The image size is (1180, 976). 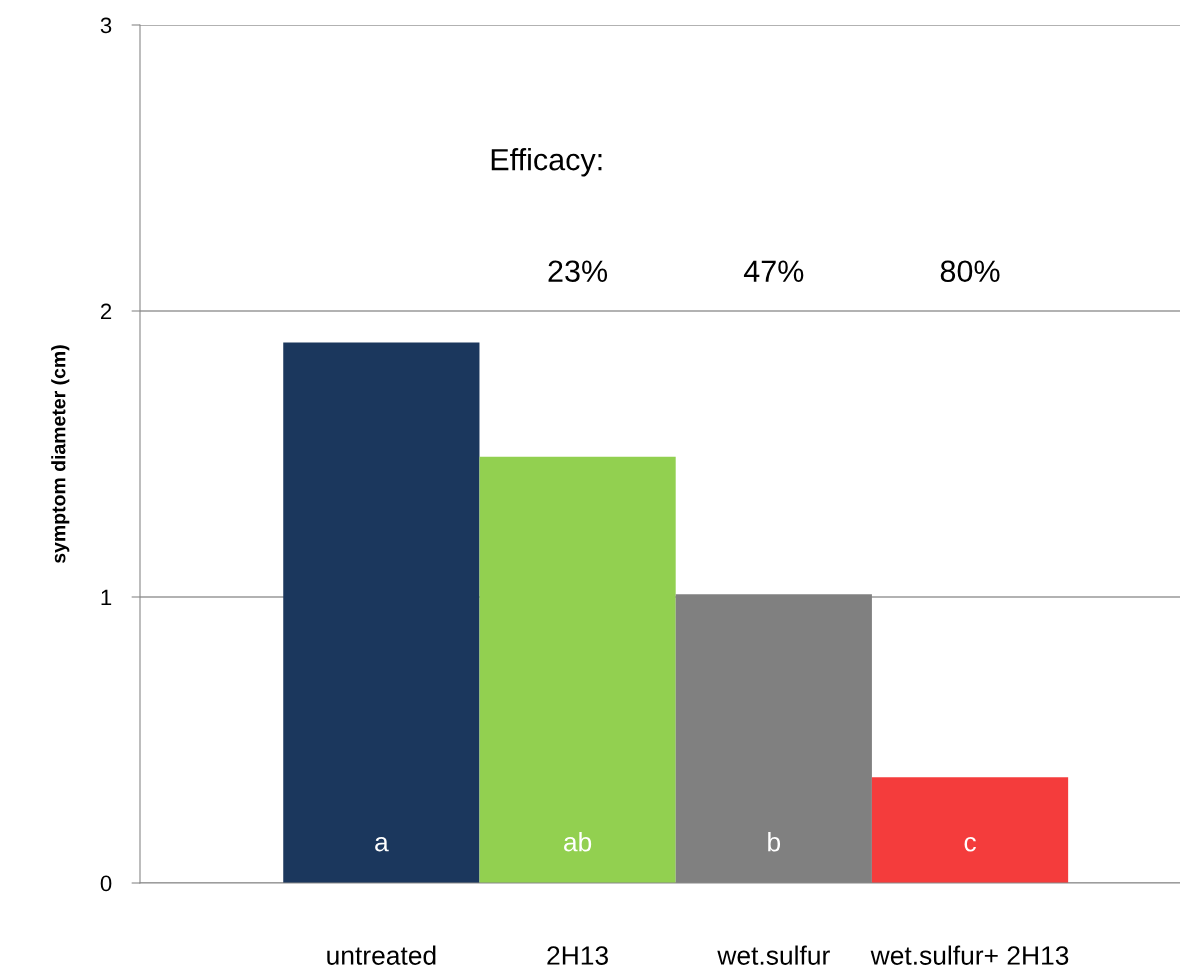 What do you see at coordinates (60, 454) in the screenshot?
I see `y-axis-title: symptom diameter (cm)` at bounding box center [60, 454].